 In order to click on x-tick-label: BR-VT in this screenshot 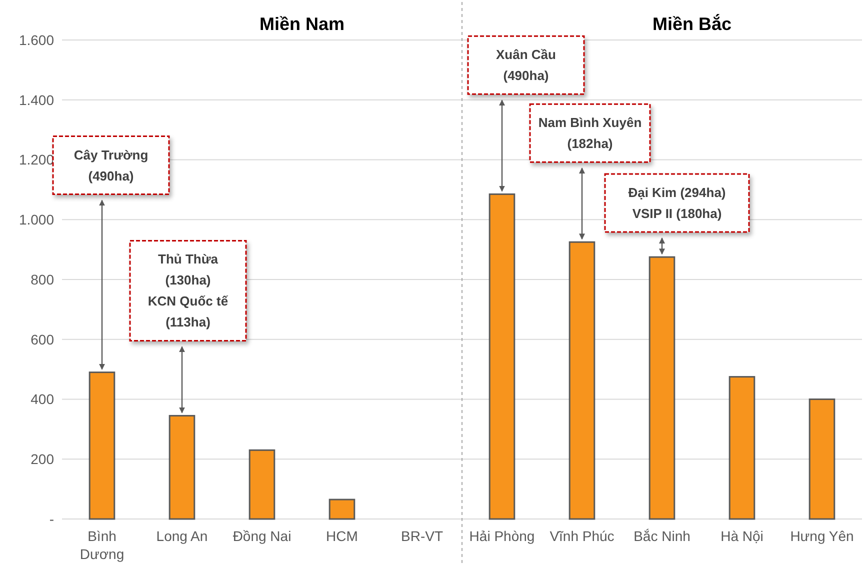, I will do `click(422, 536)`.